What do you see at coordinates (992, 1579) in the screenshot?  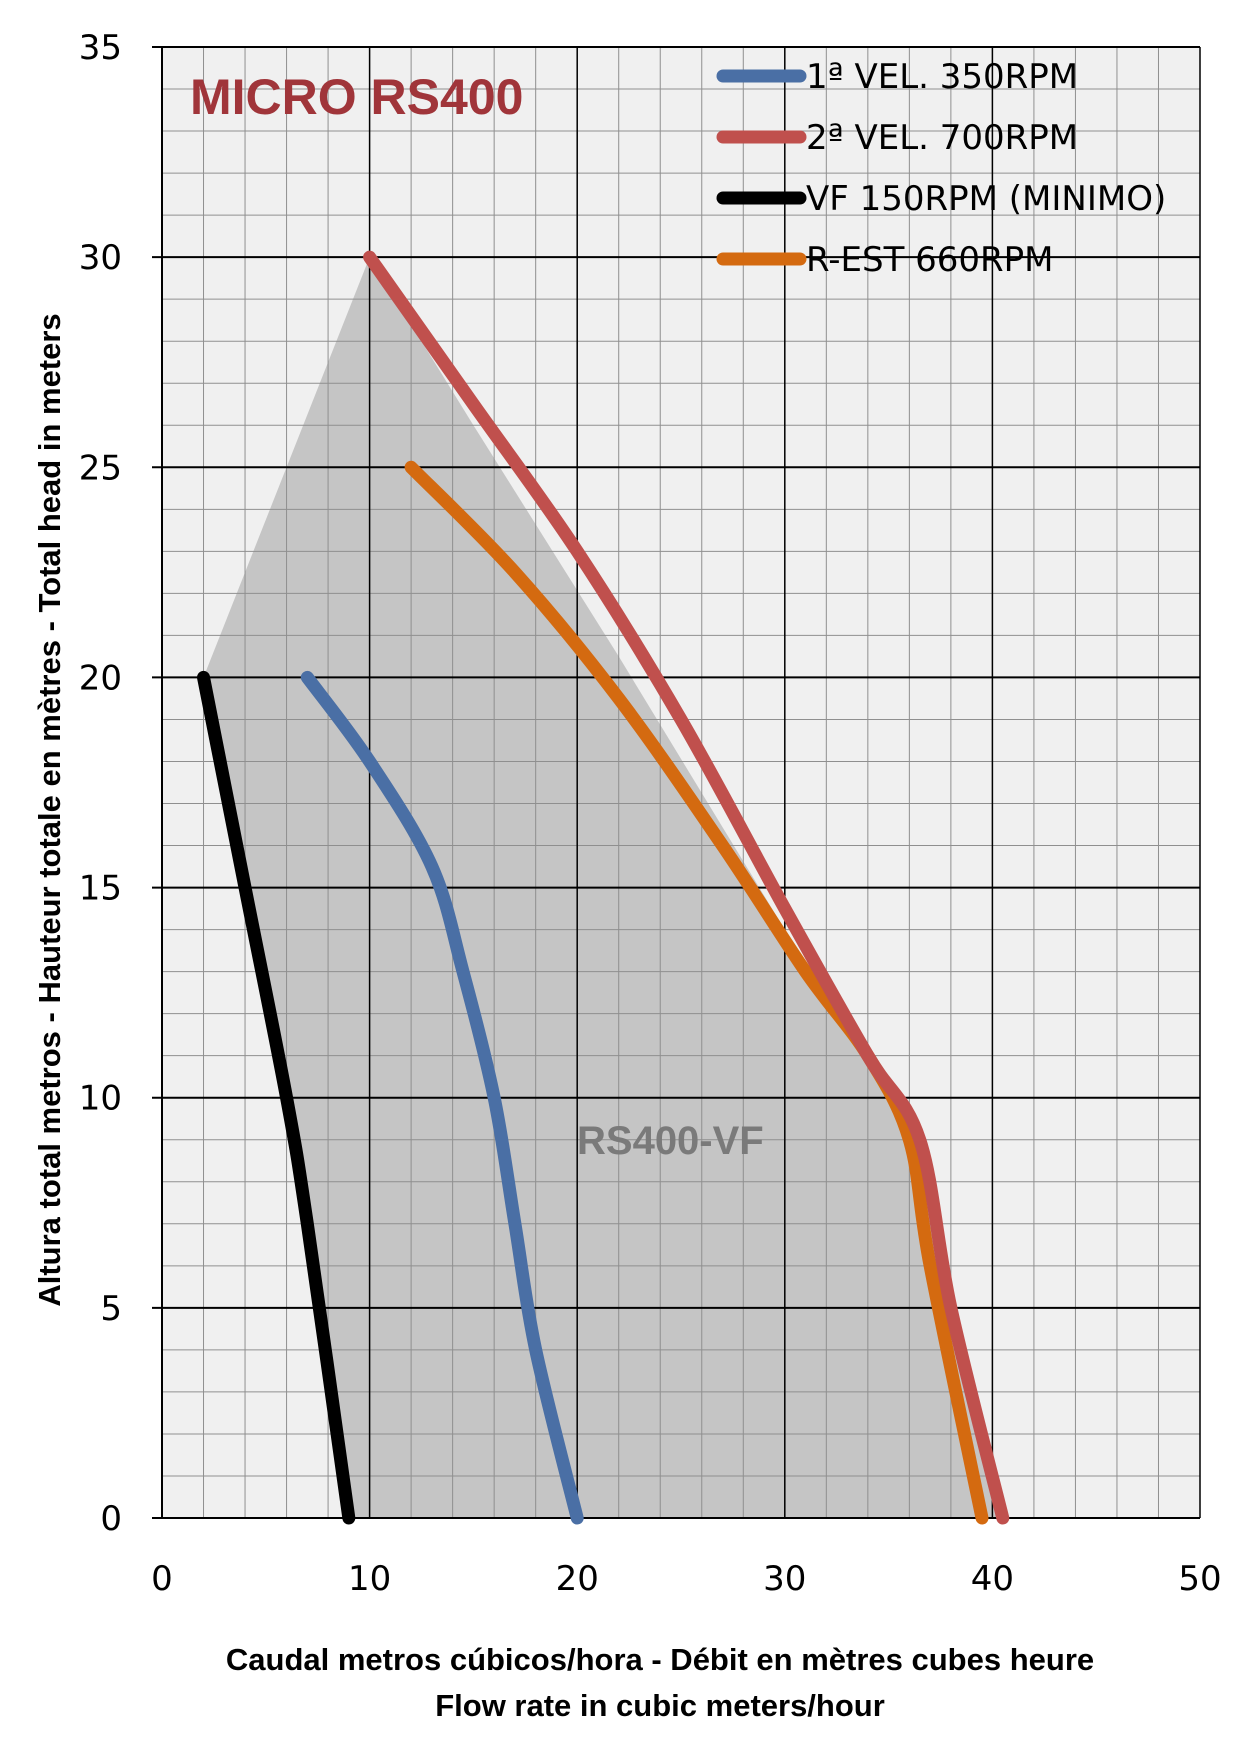 I see `x-tick-label: 40` at bounding box center [992, 1579].